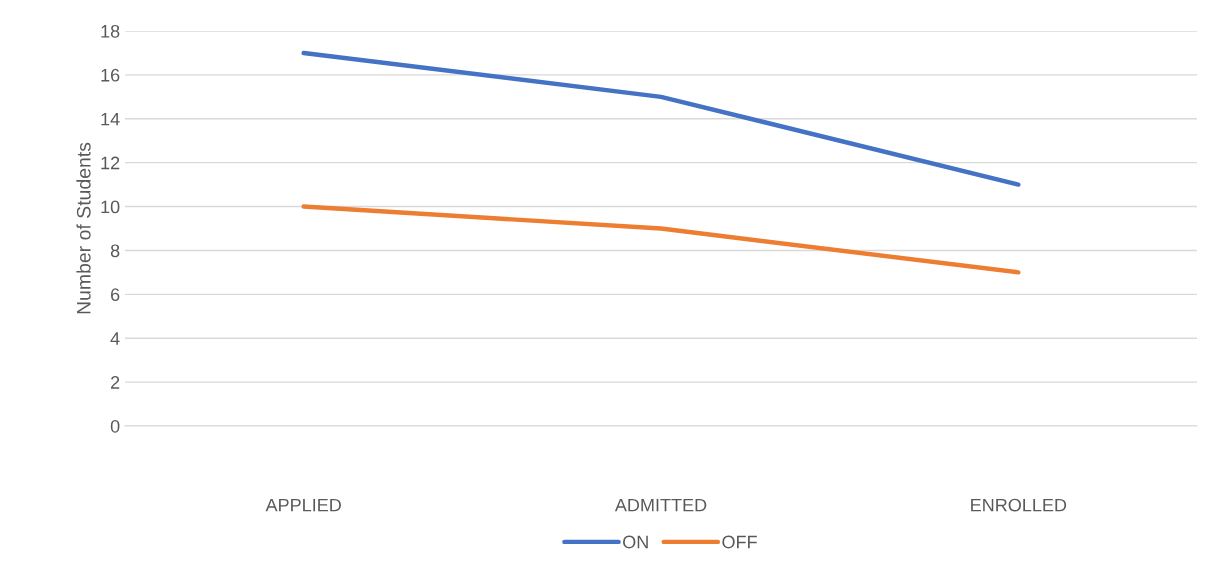  What do you see at coordinates (110, 119) in the screenshot?
I see `y-tick-label: 14` at bounding box center [110, 119].